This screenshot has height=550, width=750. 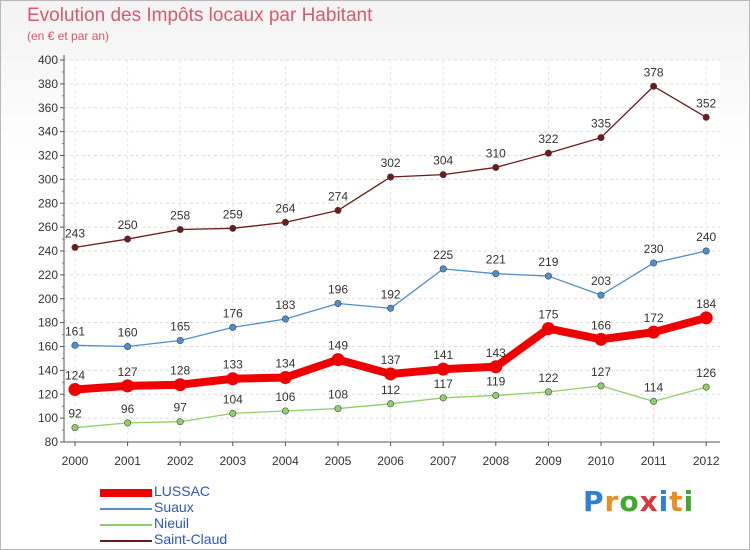 What do you see at coordinates (181, 408) in the screenshot?
I see `data-label-nieuil: 97` at bounding box center [181, 408].